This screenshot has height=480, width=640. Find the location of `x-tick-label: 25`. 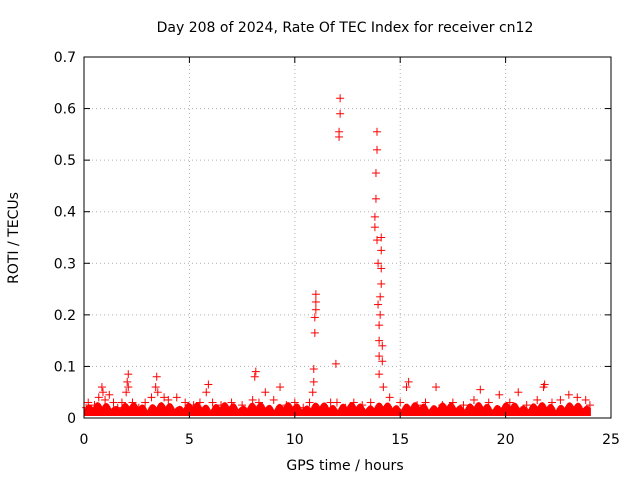

x-tick-label: 25 is located at coordinates (611, 440).